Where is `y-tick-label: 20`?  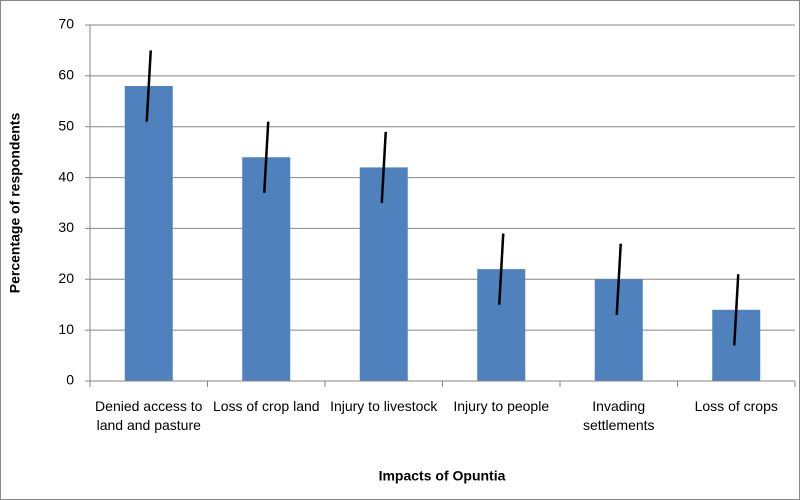 y-tick-label: 20 is located at coordinates (66, 278).